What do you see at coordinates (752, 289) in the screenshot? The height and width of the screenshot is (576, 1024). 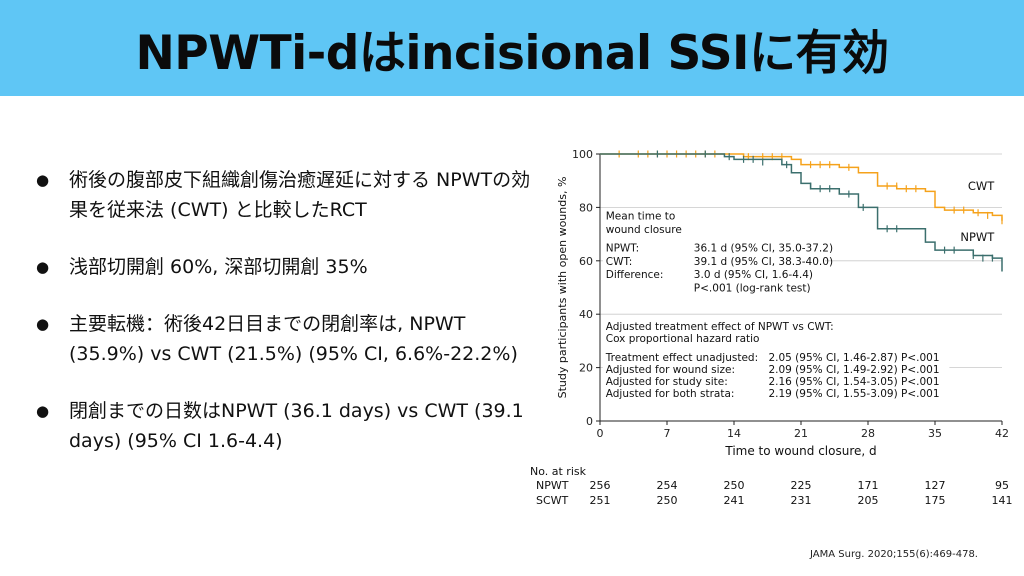 I see `stats-value: P<.001 (log-rank test)` at bounding box center [752, 289].